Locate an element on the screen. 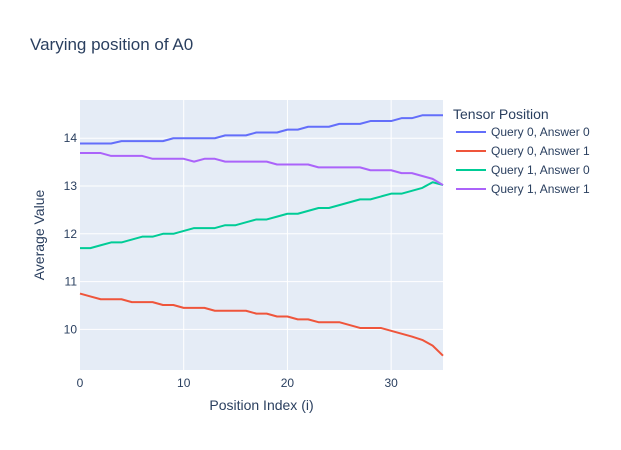 This screenshot has height=450, width=621. x-axis-title: Position Index (i) is located at coordinates (261, 405).